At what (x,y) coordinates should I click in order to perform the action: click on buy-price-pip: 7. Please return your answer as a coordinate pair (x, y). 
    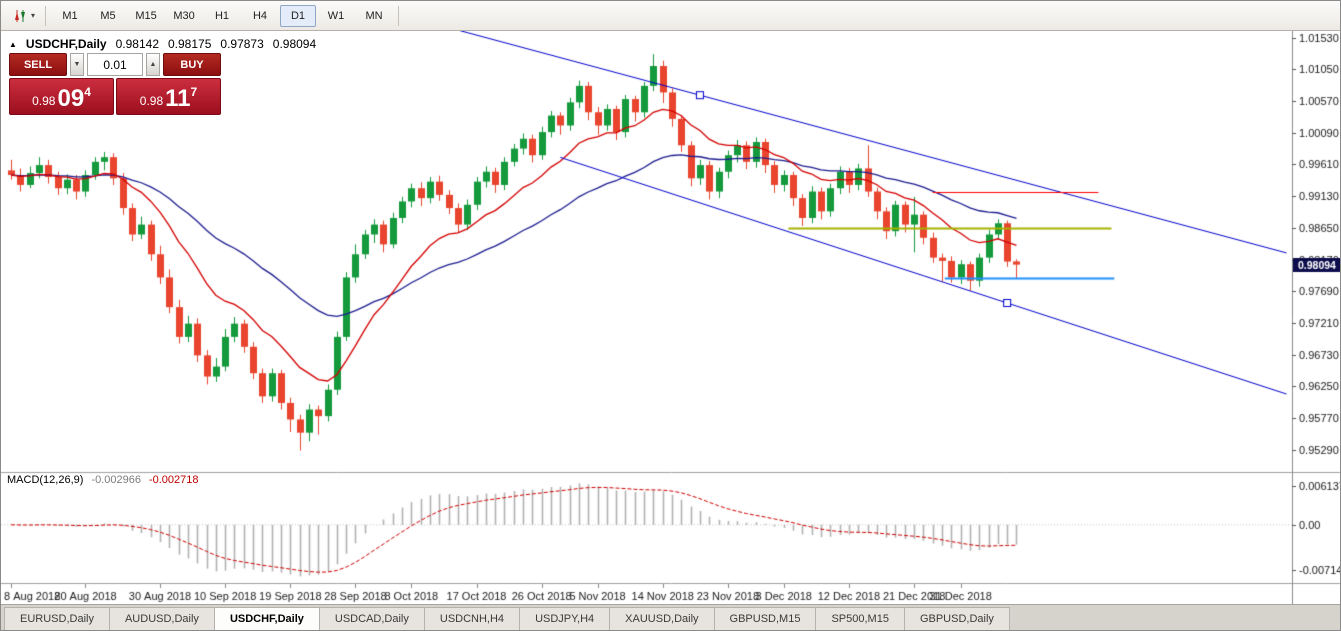
    Looking at the image, I should click on (194, 92).